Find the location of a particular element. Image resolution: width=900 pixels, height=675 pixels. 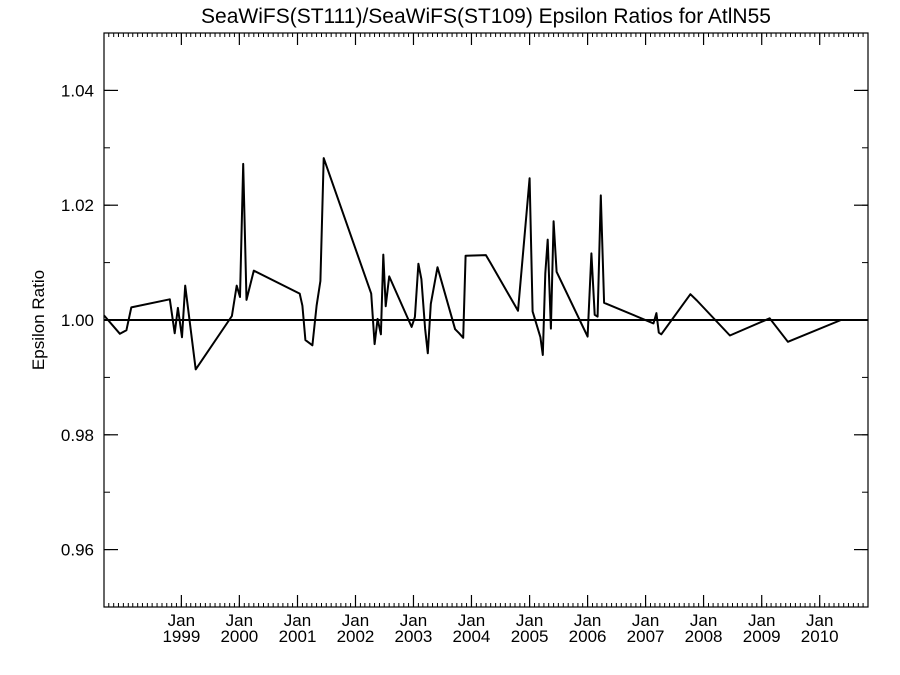

x-tick-label-year: 2010 is located at coordinates (820, 636).